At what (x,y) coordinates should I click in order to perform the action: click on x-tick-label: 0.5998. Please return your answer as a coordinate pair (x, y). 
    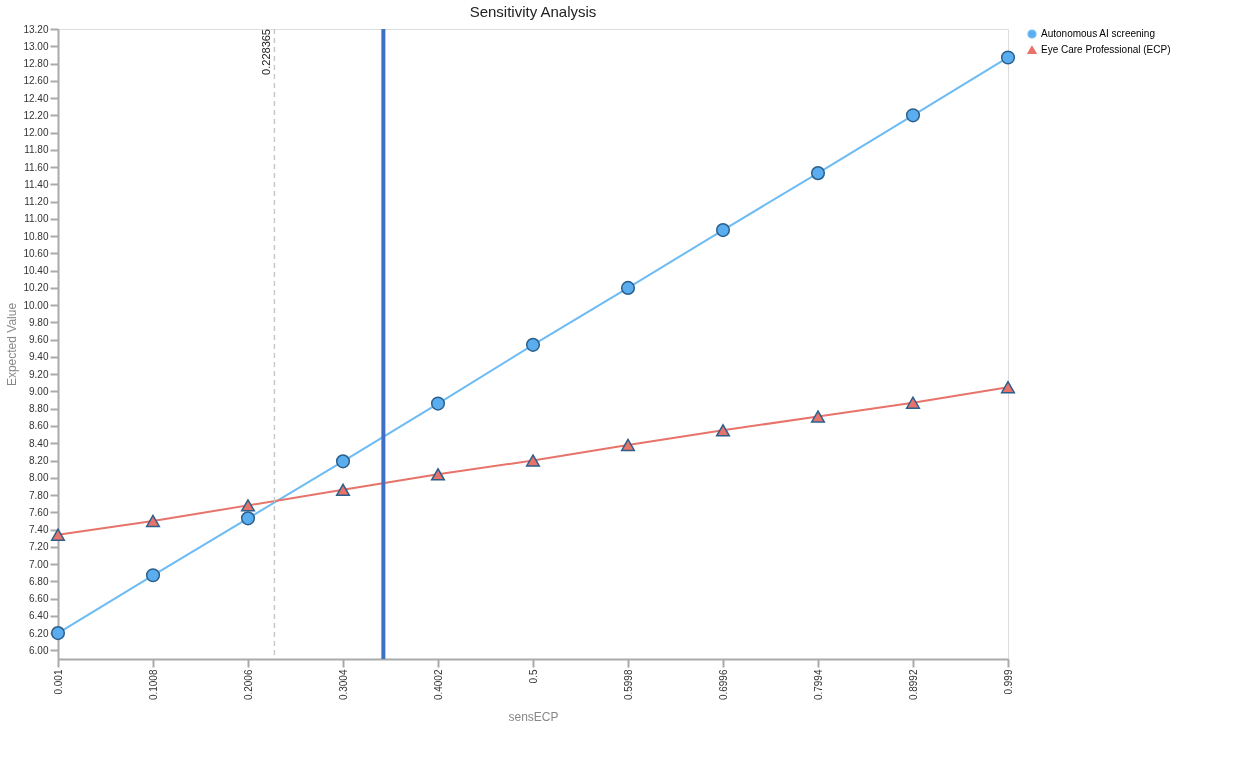
    Looking at the image, I should click on (628, 685).